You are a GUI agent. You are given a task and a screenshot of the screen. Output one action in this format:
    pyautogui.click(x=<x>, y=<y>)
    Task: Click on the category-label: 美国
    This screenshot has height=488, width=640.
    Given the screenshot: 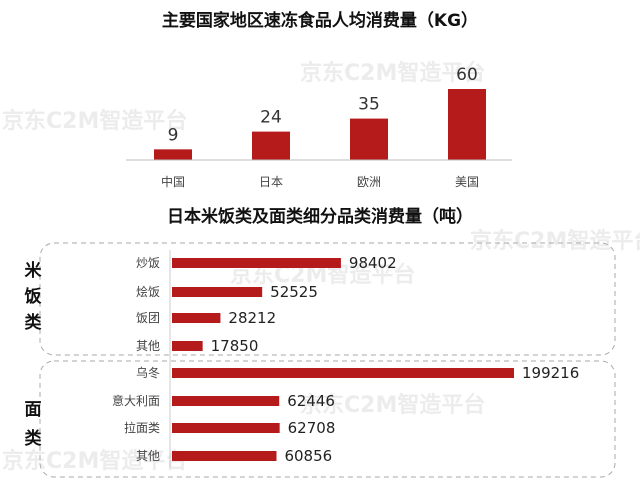 What is the action you would take?
    pyautogui.click(x=467, y=182)
    